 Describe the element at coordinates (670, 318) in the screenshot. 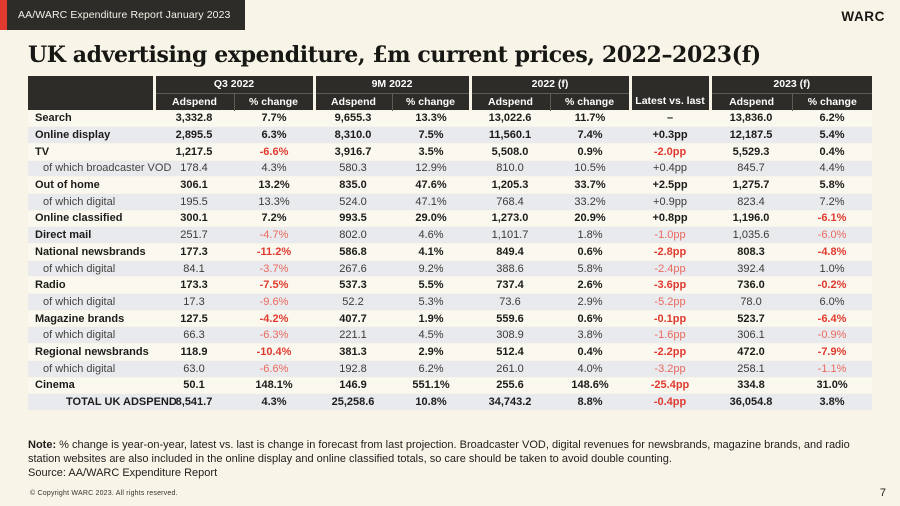

I see `table-cell: -0.1pp` at that location.